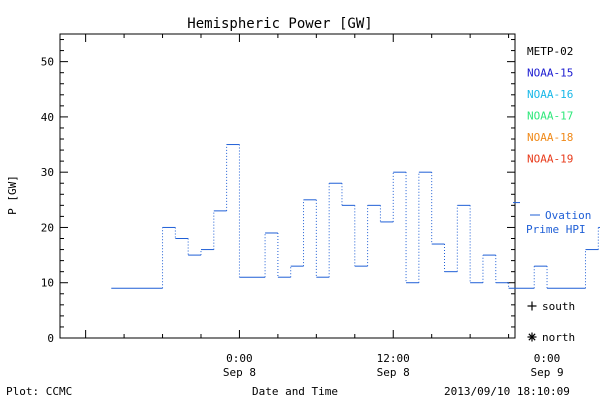 The width and height of the screenshot is (600, 400). What do you see at coordinates (47, 117) in the screenshot?
I see `y-tick-label: 40` at bounding box center [47, 117].